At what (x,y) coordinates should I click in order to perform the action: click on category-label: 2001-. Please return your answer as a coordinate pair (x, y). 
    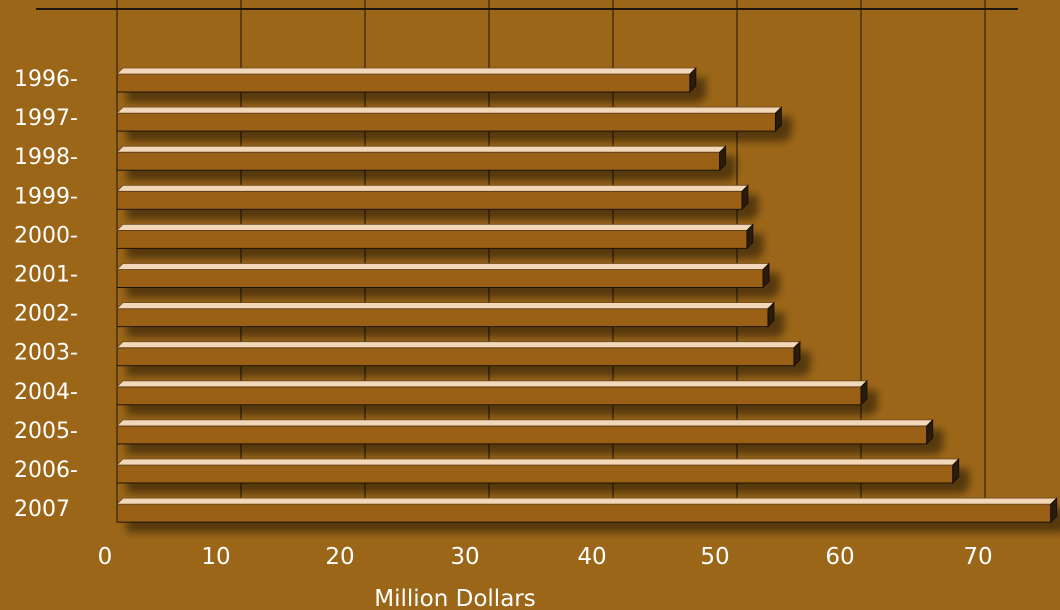
    Looking at the image, I should click on (46, 275).